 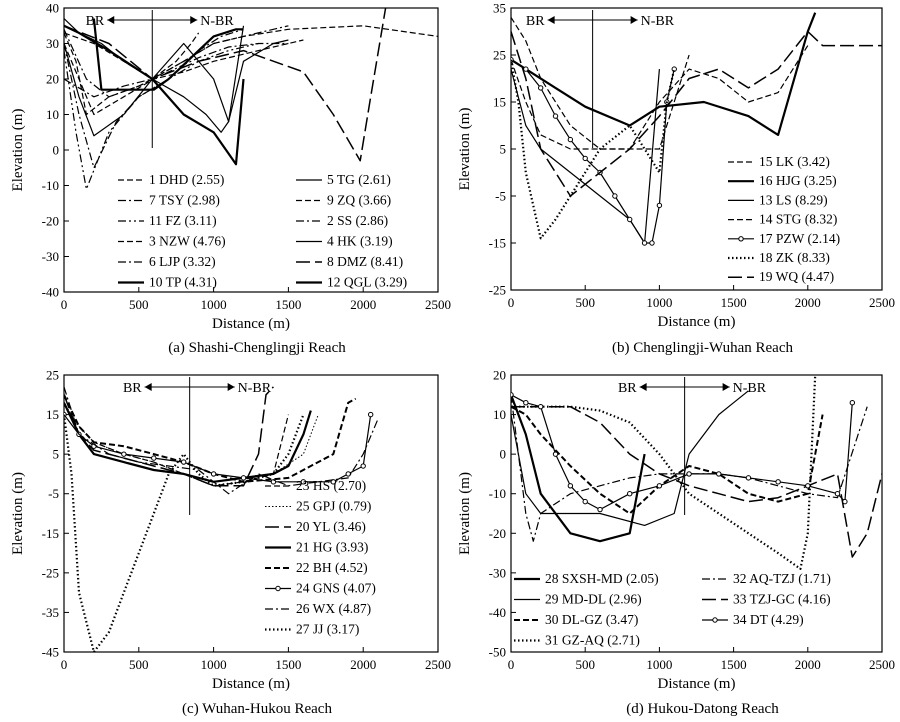 I want to click on legend-entry: 32 AQ-TZJ (1.71), so click(x=782, y=578).